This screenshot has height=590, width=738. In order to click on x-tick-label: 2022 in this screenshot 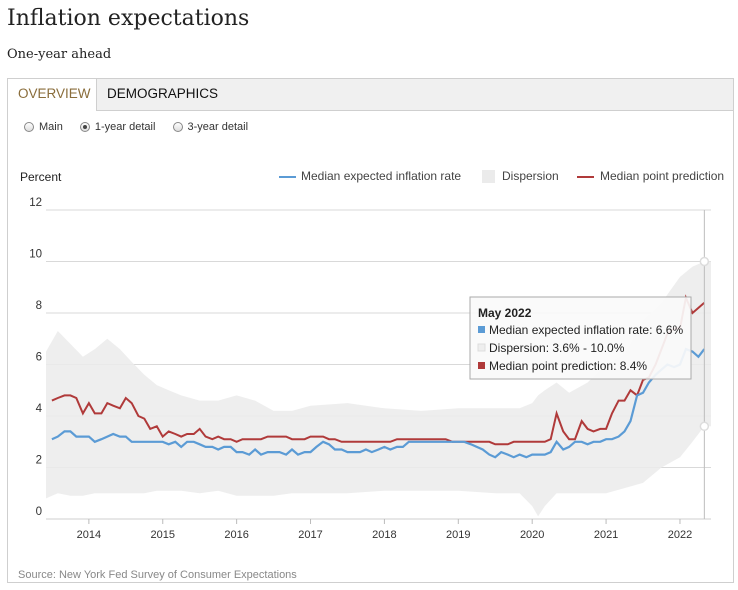, I will do `click(680, 535)`.